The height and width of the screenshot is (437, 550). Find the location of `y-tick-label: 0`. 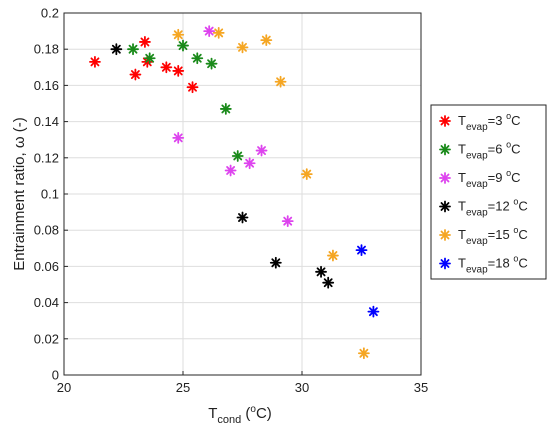

y-tick-label: 0 is located at coordinates (55, 375).